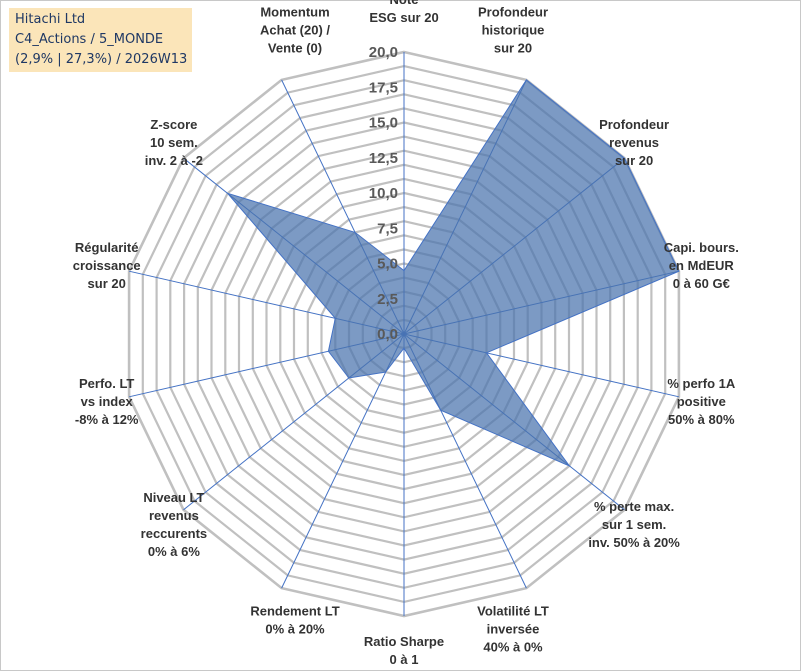 This screenshot has width=801, height=671. Describe the element at coordinates (404, 650) in the screenshot. I see `axis-label-7: Ratio Sharpe 0 à 1` at that location.